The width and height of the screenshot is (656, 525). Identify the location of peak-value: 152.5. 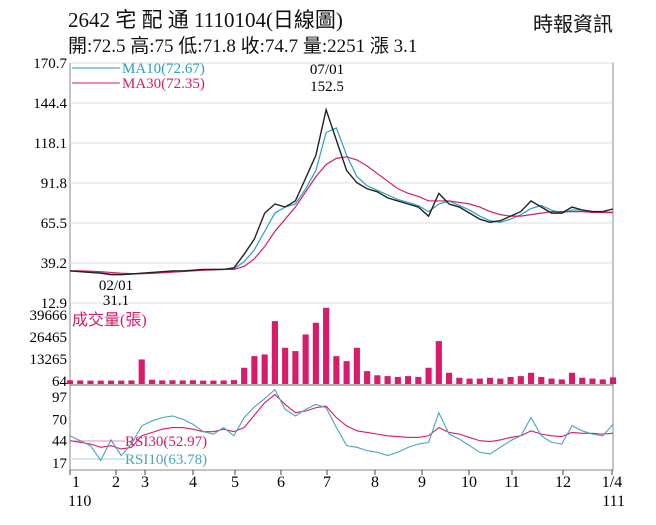
(327, 87).